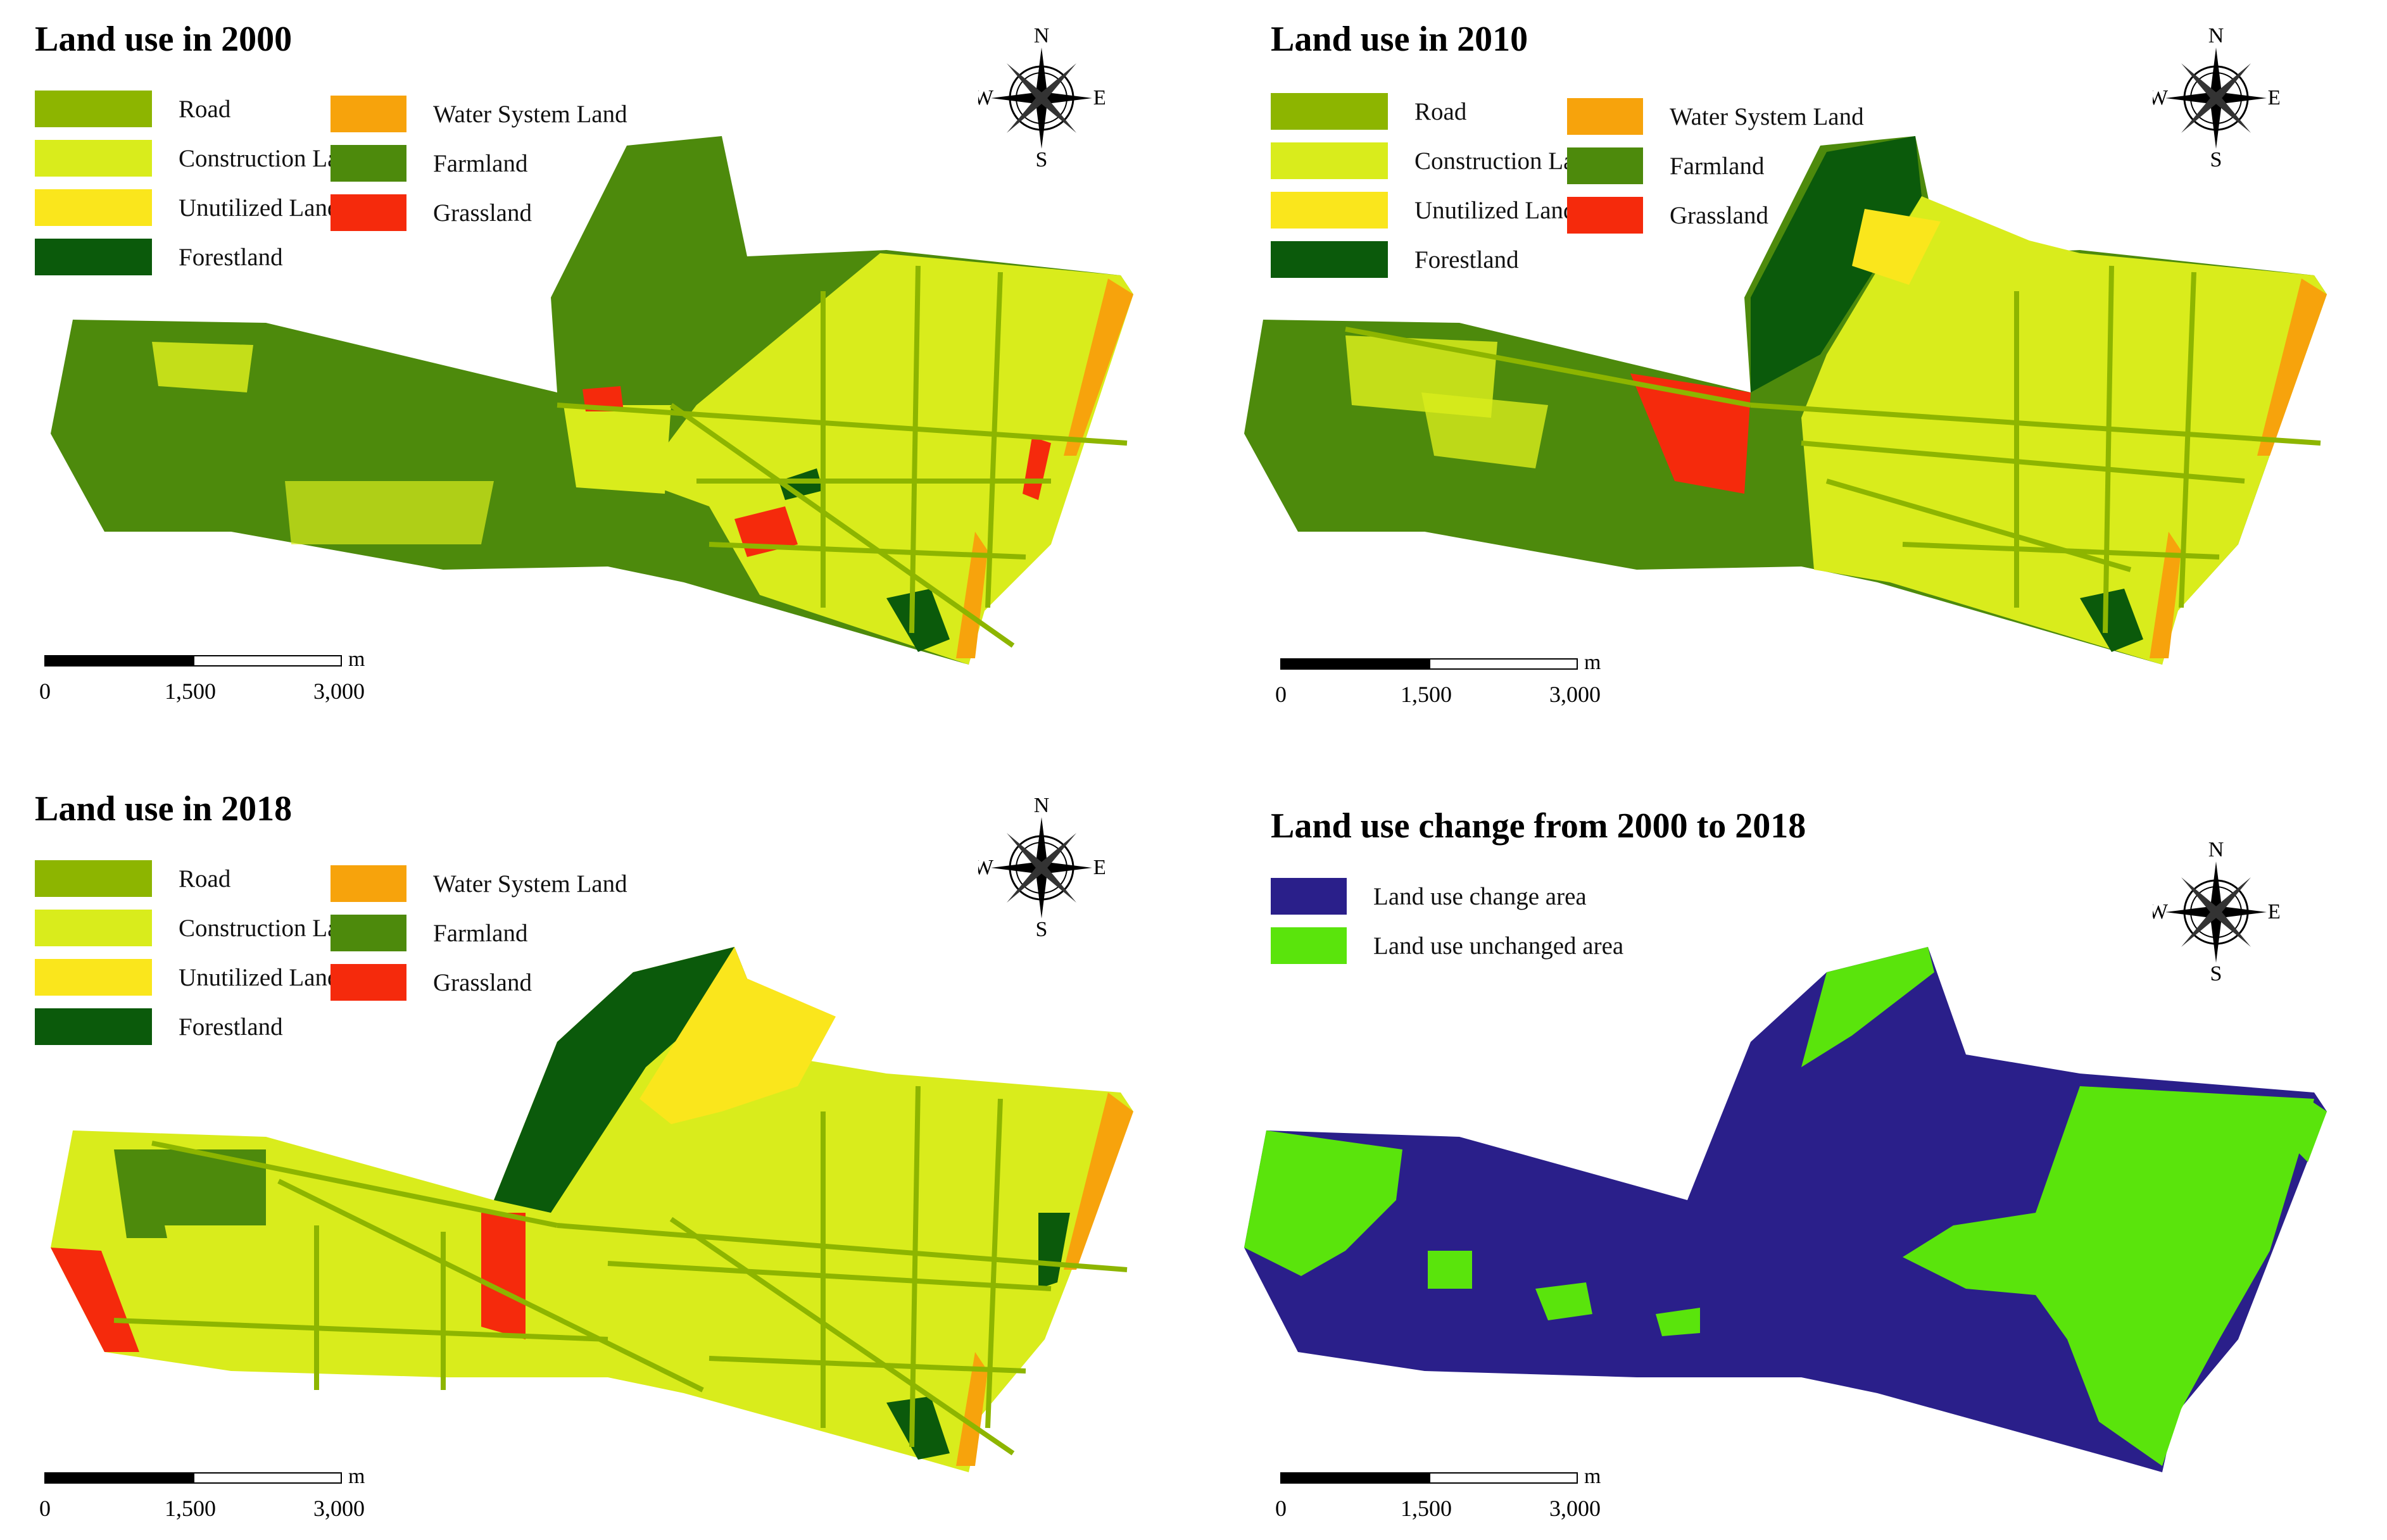  I want to click on construction-west, so click(202, 367).